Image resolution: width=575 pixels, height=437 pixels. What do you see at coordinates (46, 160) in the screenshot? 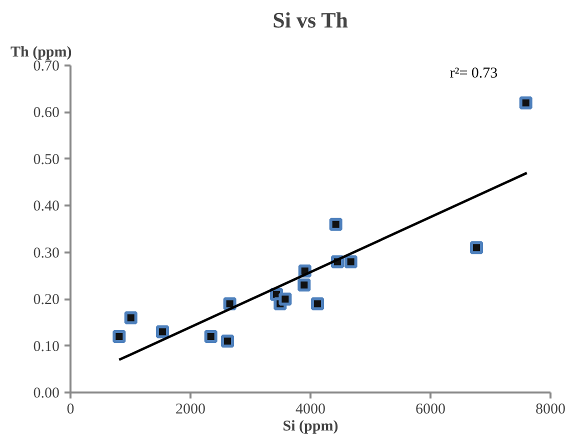
I see `y-tick-label: 0.50` at bounding box center [46, 160].